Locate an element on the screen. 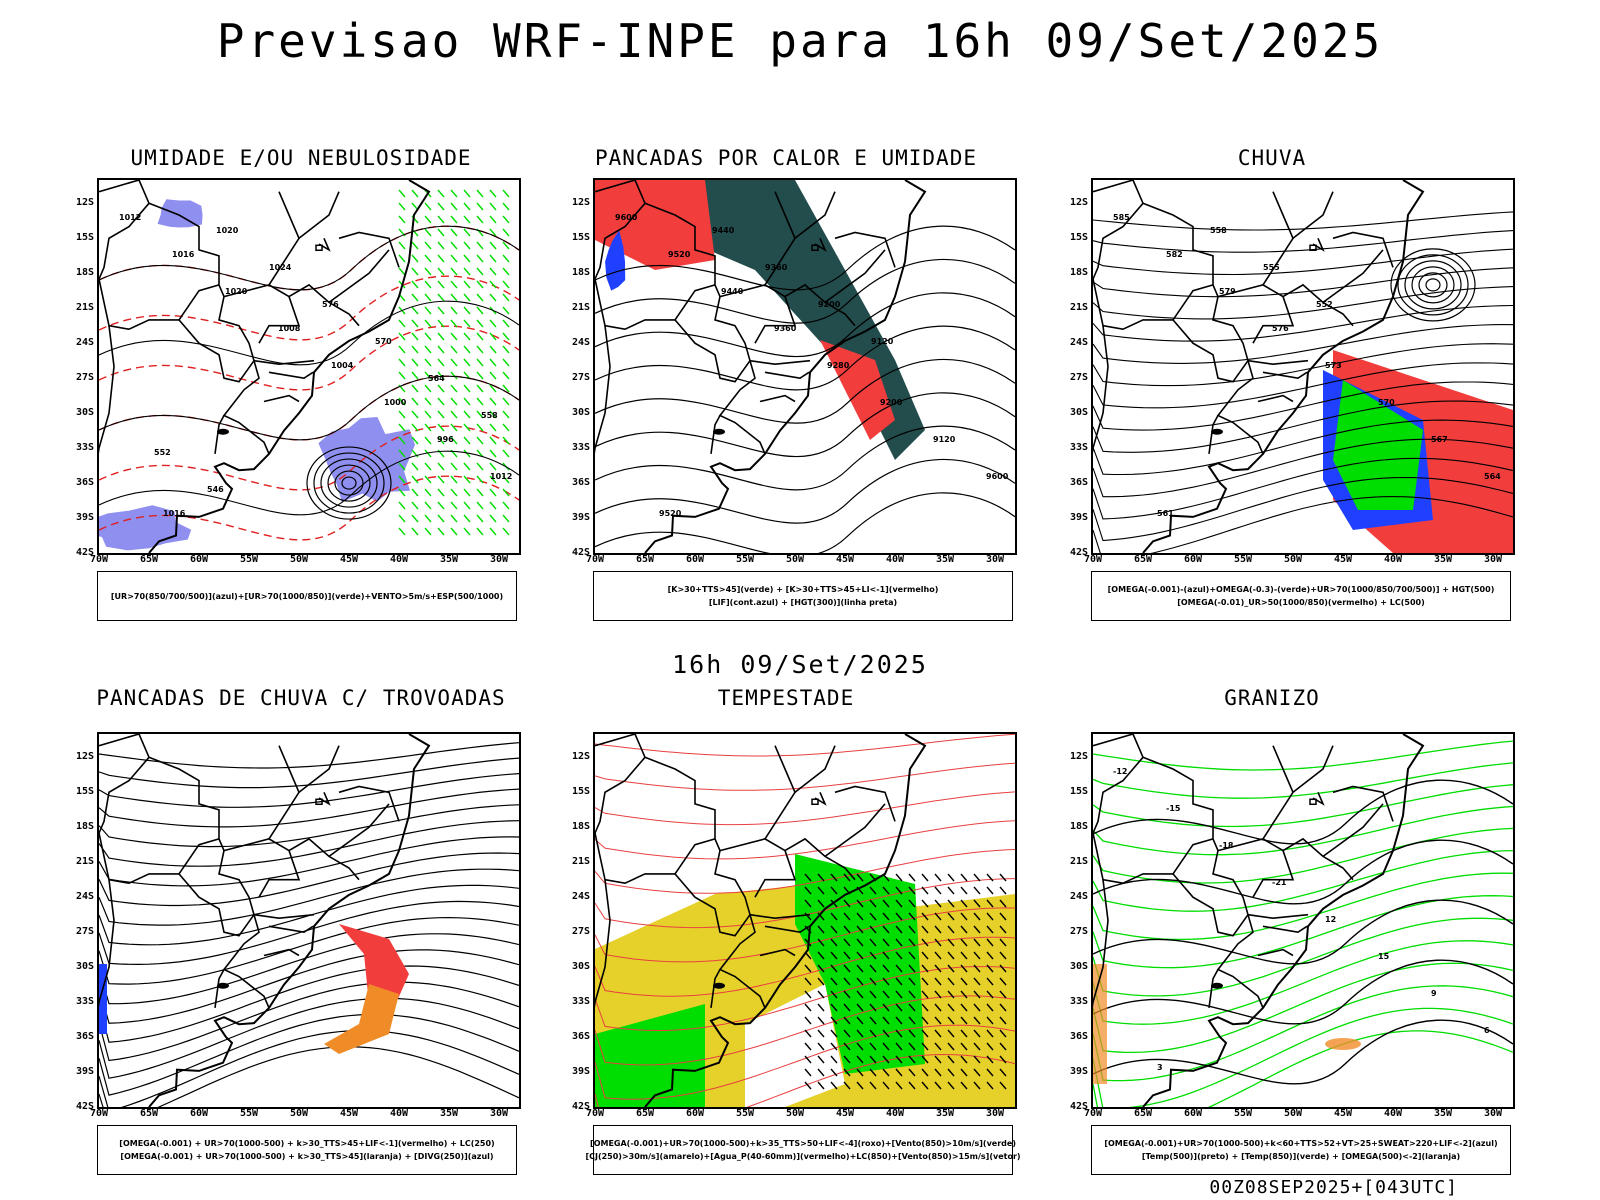 Image resolution: width=1600 pixels, height=1200 pixels. lon-tick-label: 40W is located at coordinates (1393, 1113).